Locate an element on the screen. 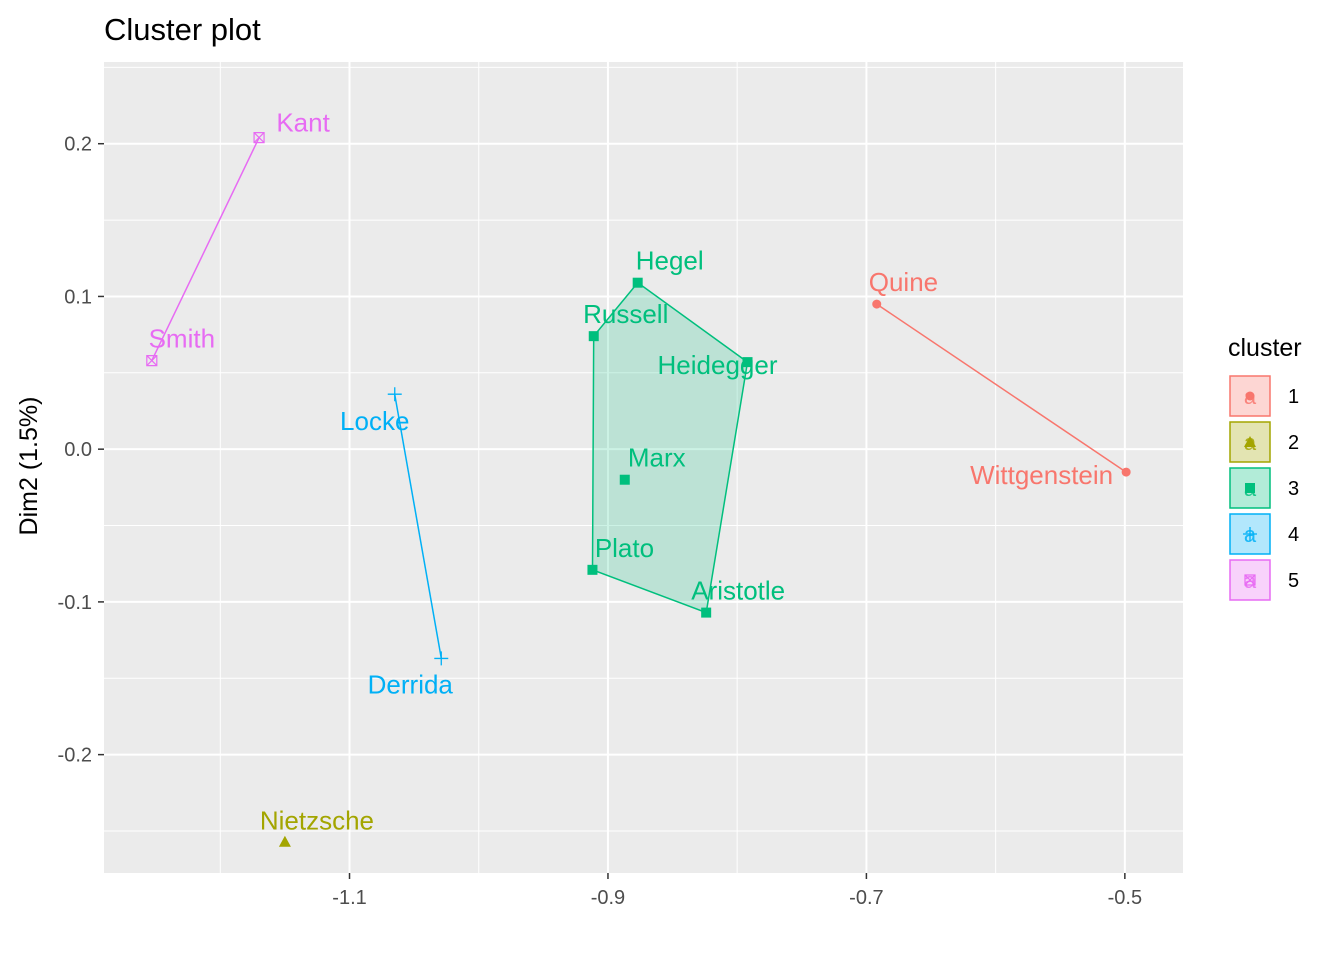 The width and height of the screenshot is (1344, 960). point-plato is located at coordinates (592, 569).